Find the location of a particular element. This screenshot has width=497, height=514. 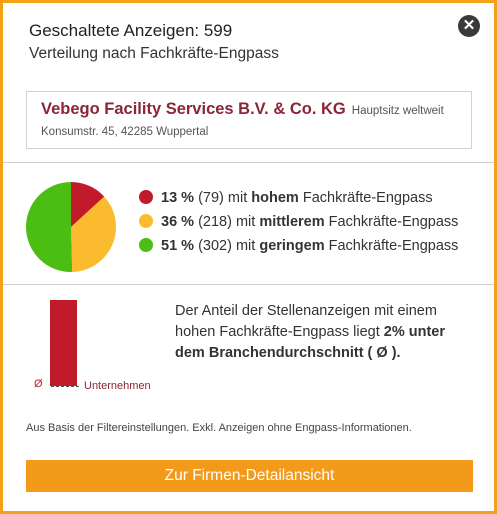

legend-row-high: 13 % (79) mit hohem Fachkräfte-Engpass is located at coordinates (298, 202).